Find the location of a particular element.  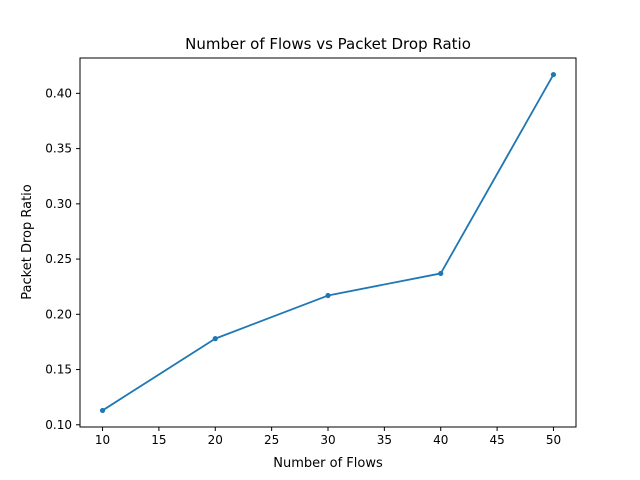

y-tick-label: 0.25 is located at coordinates (58, 259).